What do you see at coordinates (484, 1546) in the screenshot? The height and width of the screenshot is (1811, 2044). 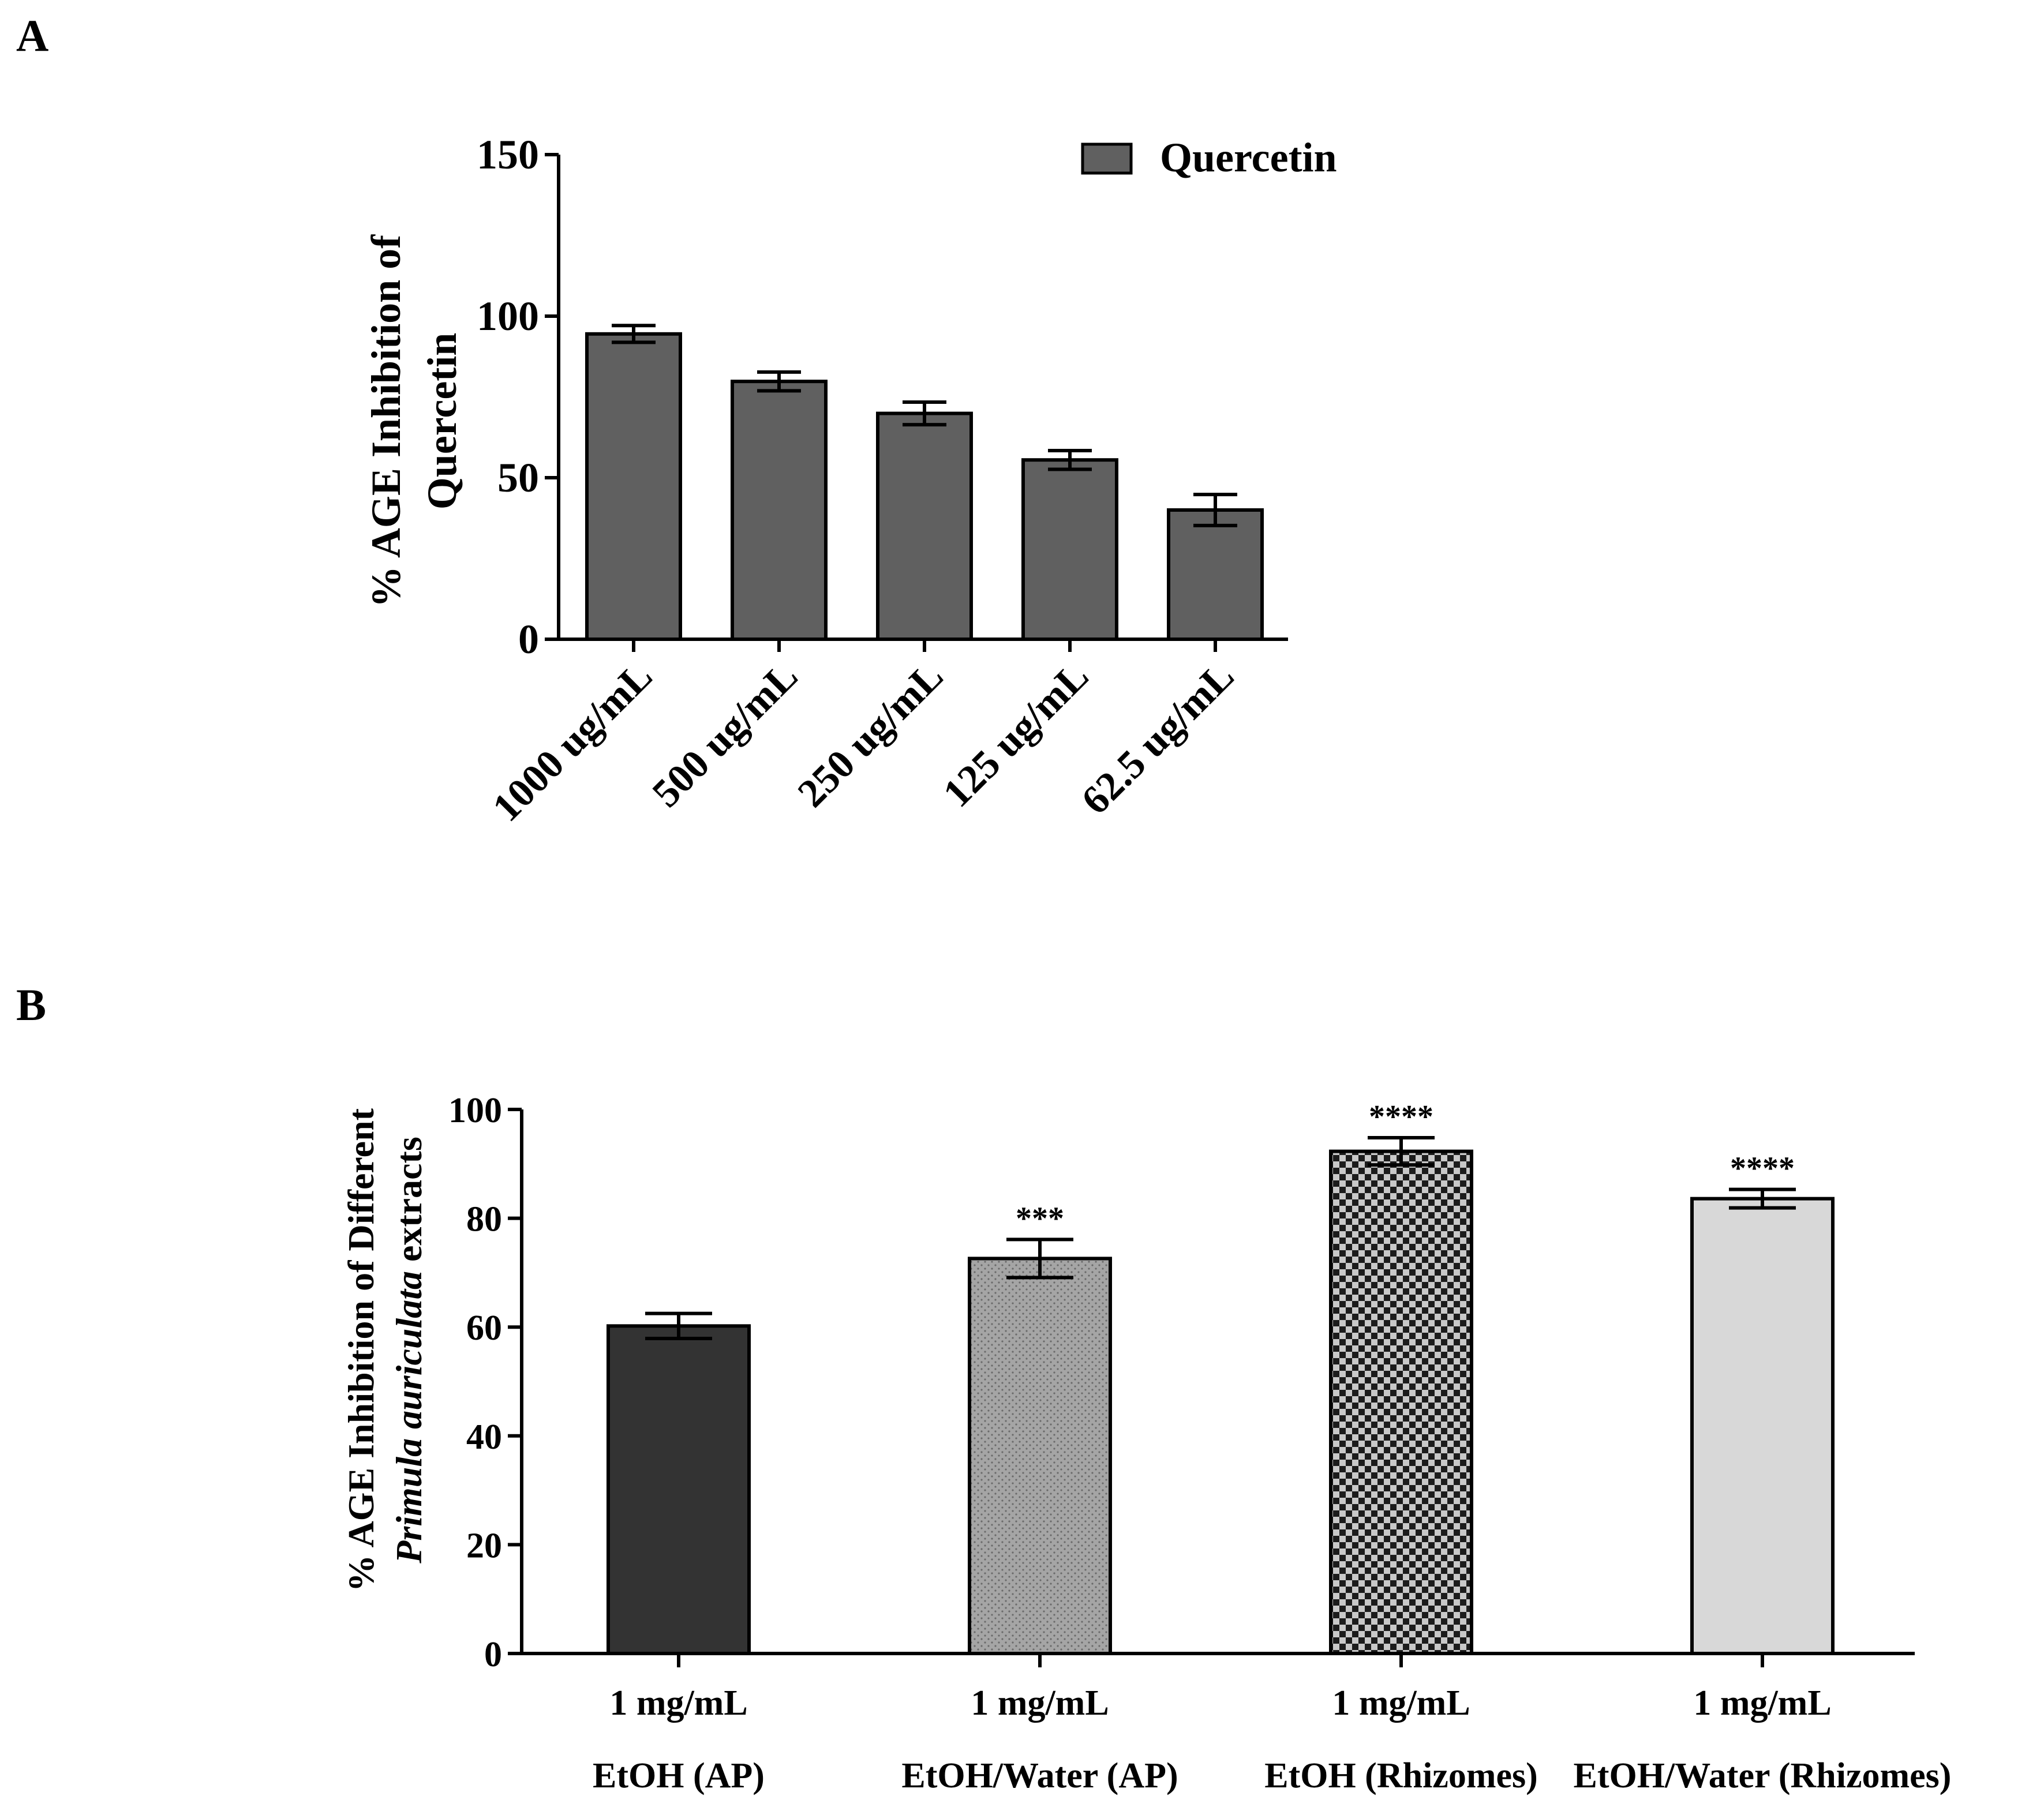 I see `chart-b-y-tick-label: 20` at bounding box center [484, 1546].